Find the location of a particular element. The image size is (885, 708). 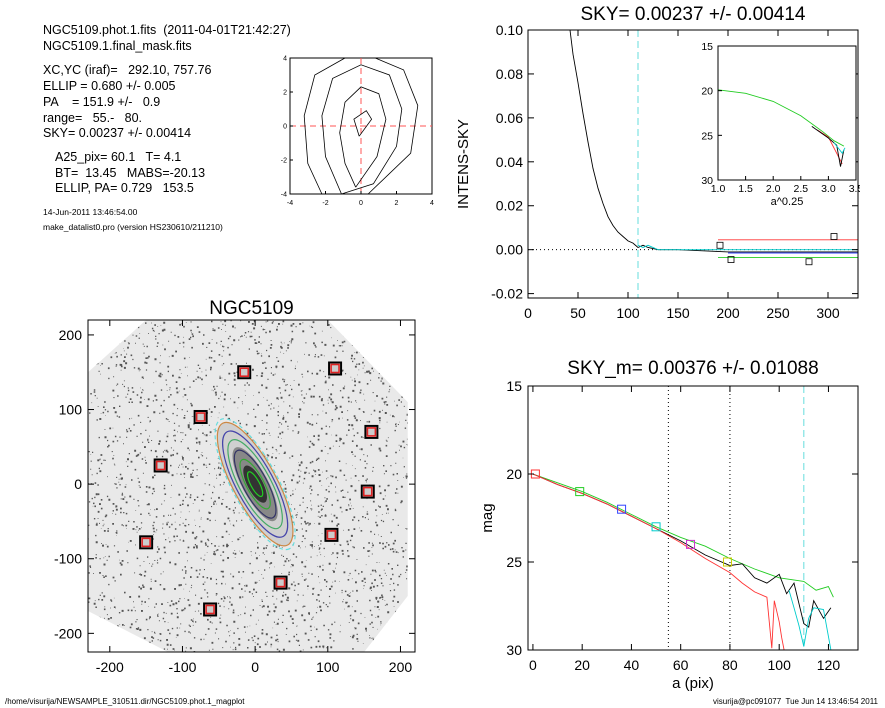

header-range: range= 55.- 80. is located at coordinates (93, 118).